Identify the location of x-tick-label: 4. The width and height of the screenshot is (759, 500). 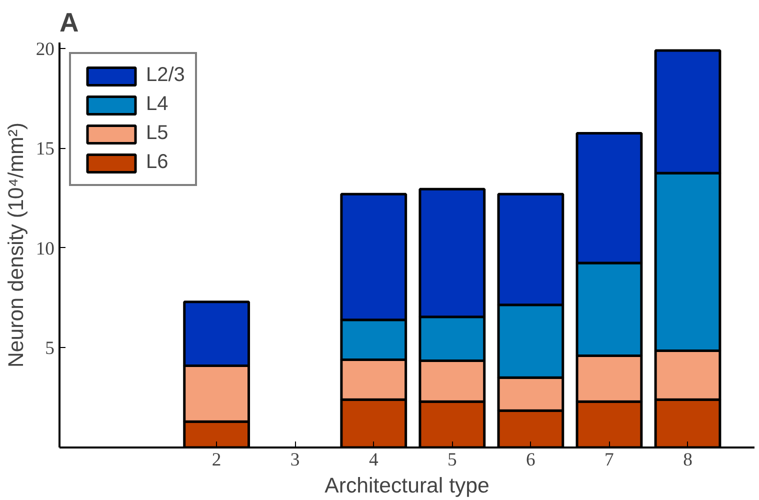
(373, 460).